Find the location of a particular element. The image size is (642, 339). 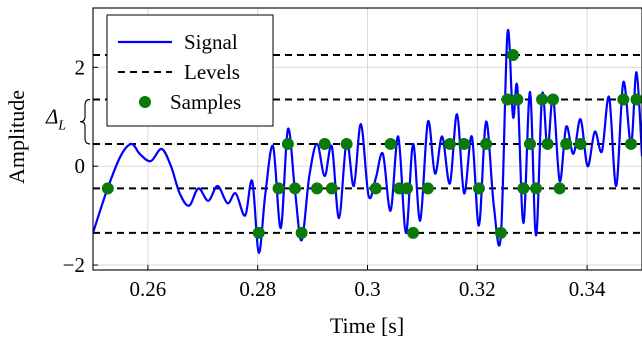

legend-samples-label: Samples is located at coordinates (205, 102).